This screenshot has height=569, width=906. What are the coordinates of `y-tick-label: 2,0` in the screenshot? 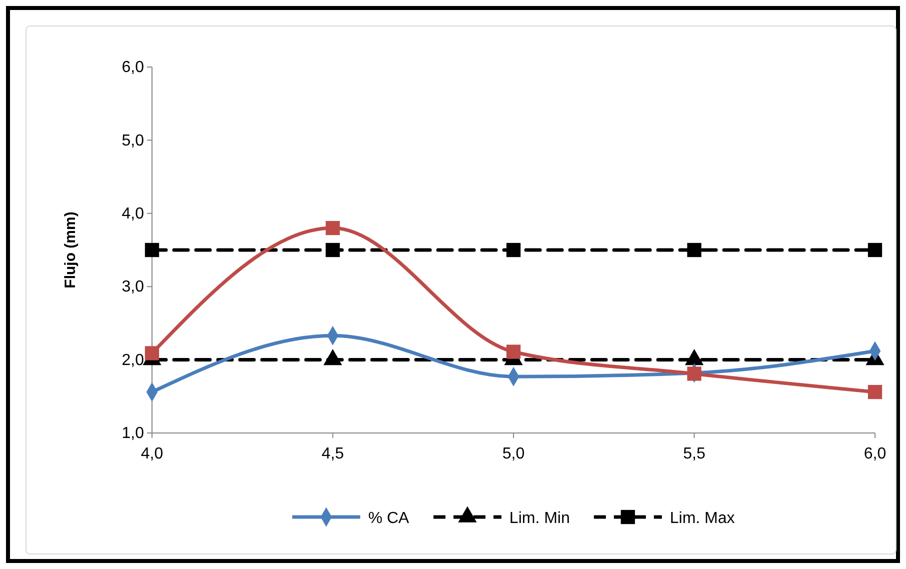 It's located at (133, 360).